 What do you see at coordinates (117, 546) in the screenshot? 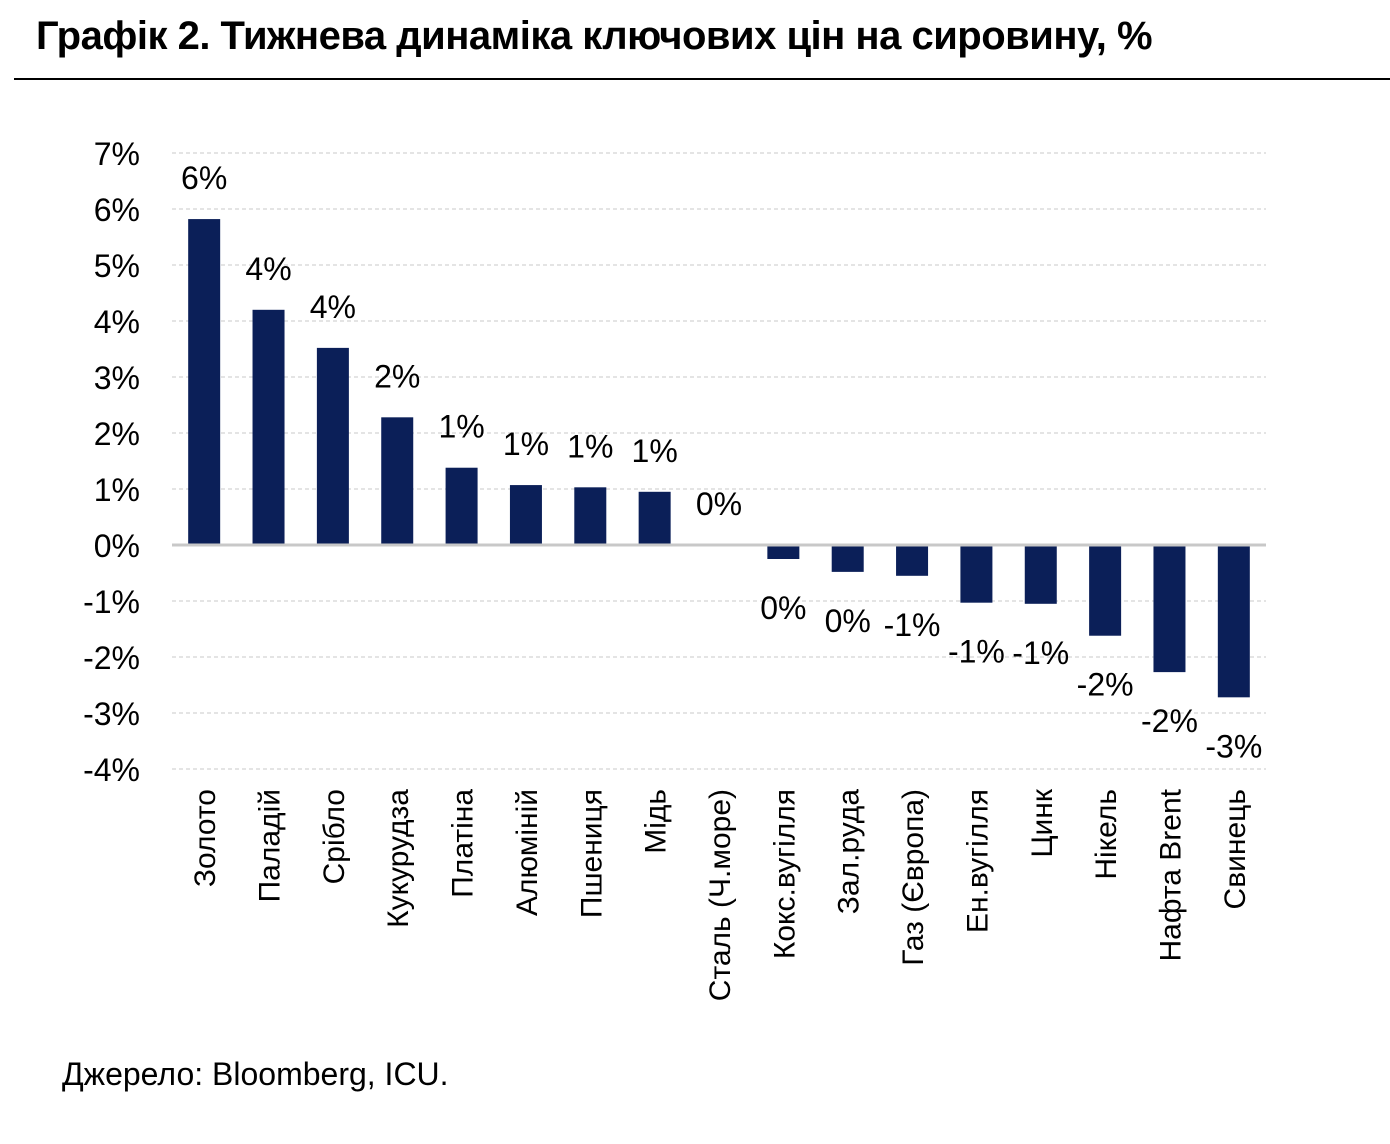
I see `y-tick-label: 0%` at bounding box center [117, 546].